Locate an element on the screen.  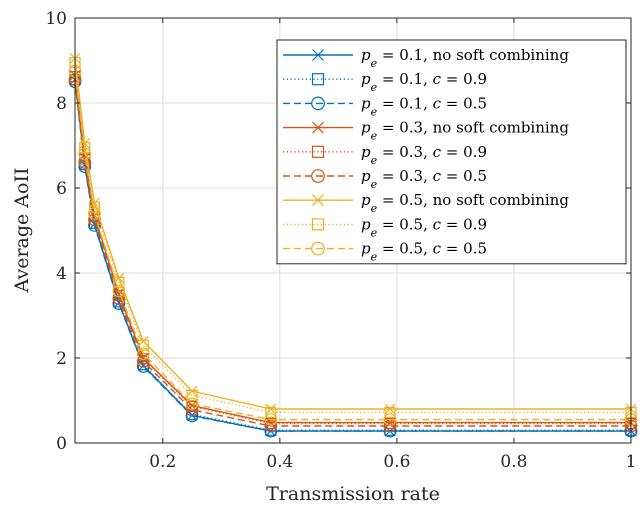
legend-label: pe = 0.1, no soft combining is located at coordinates (465, 58).